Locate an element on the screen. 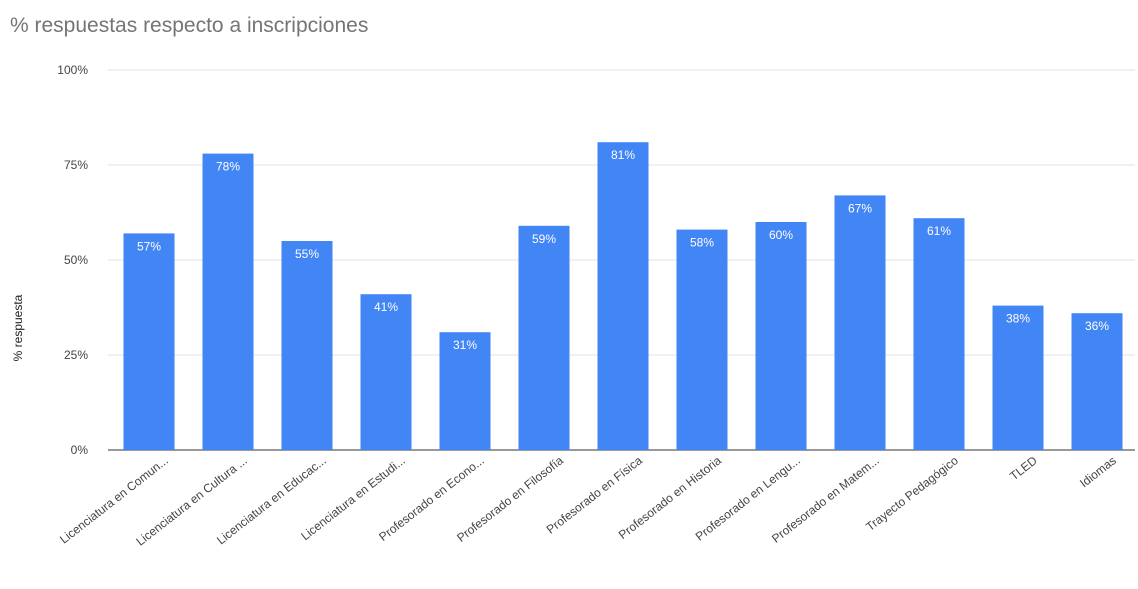 The image size is (1138, 589). y-tick-label: 100% is located at coordinates (72, 70).